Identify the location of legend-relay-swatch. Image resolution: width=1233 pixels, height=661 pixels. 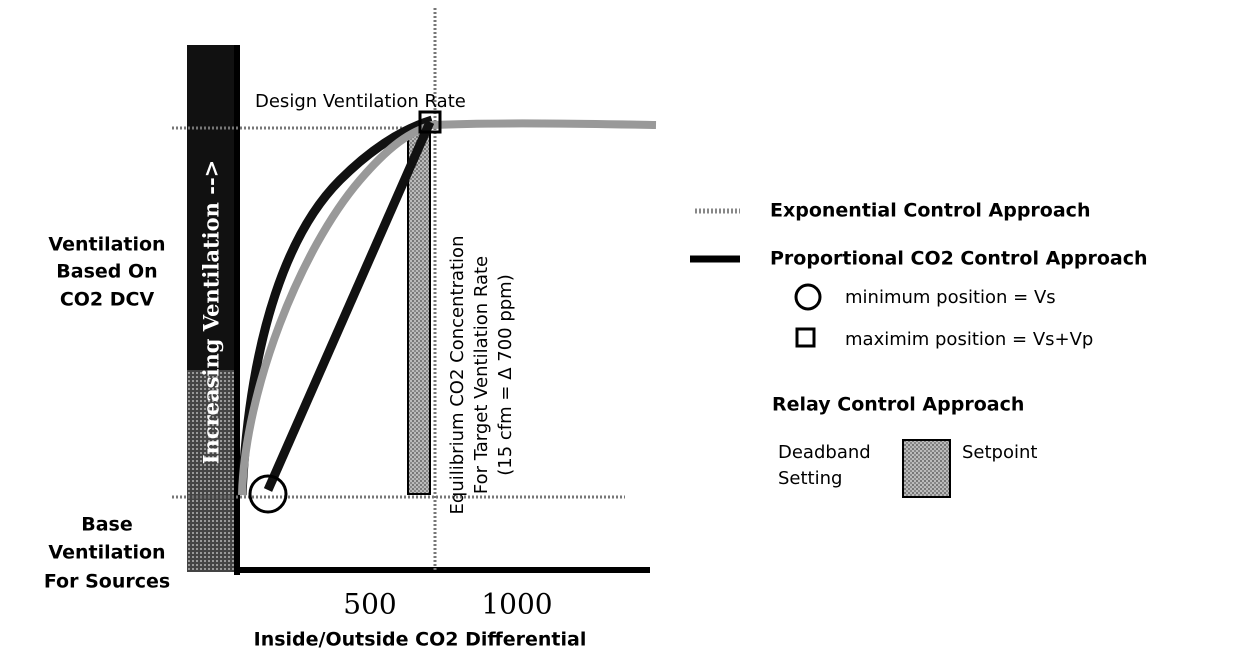
(926, 468).